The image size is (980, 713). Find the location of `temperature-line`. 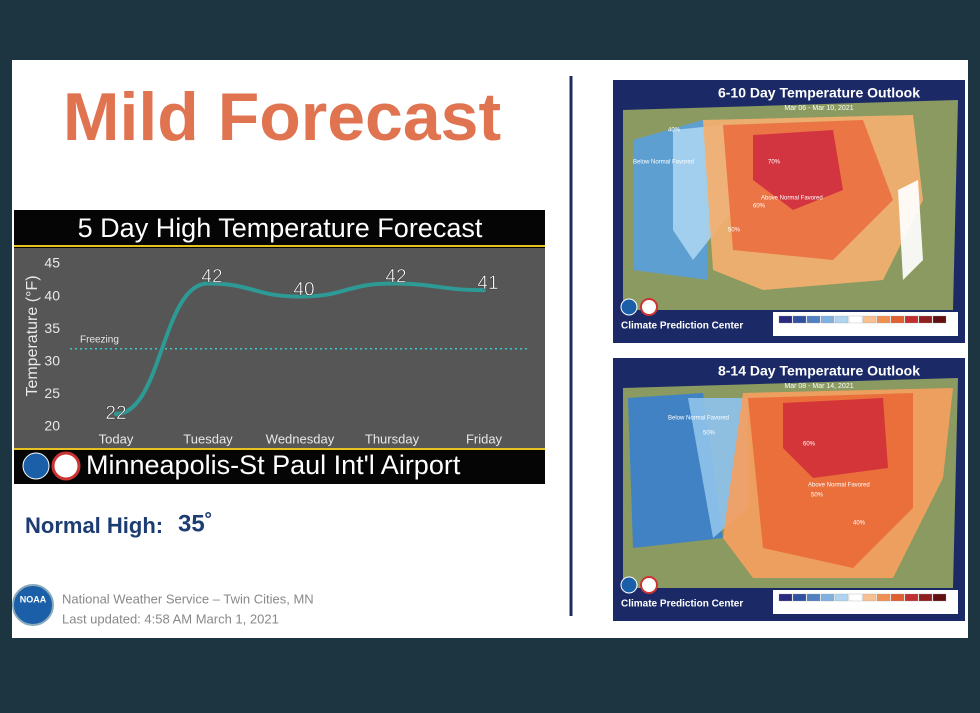

temperature-line is located at coordinates (300, 348).